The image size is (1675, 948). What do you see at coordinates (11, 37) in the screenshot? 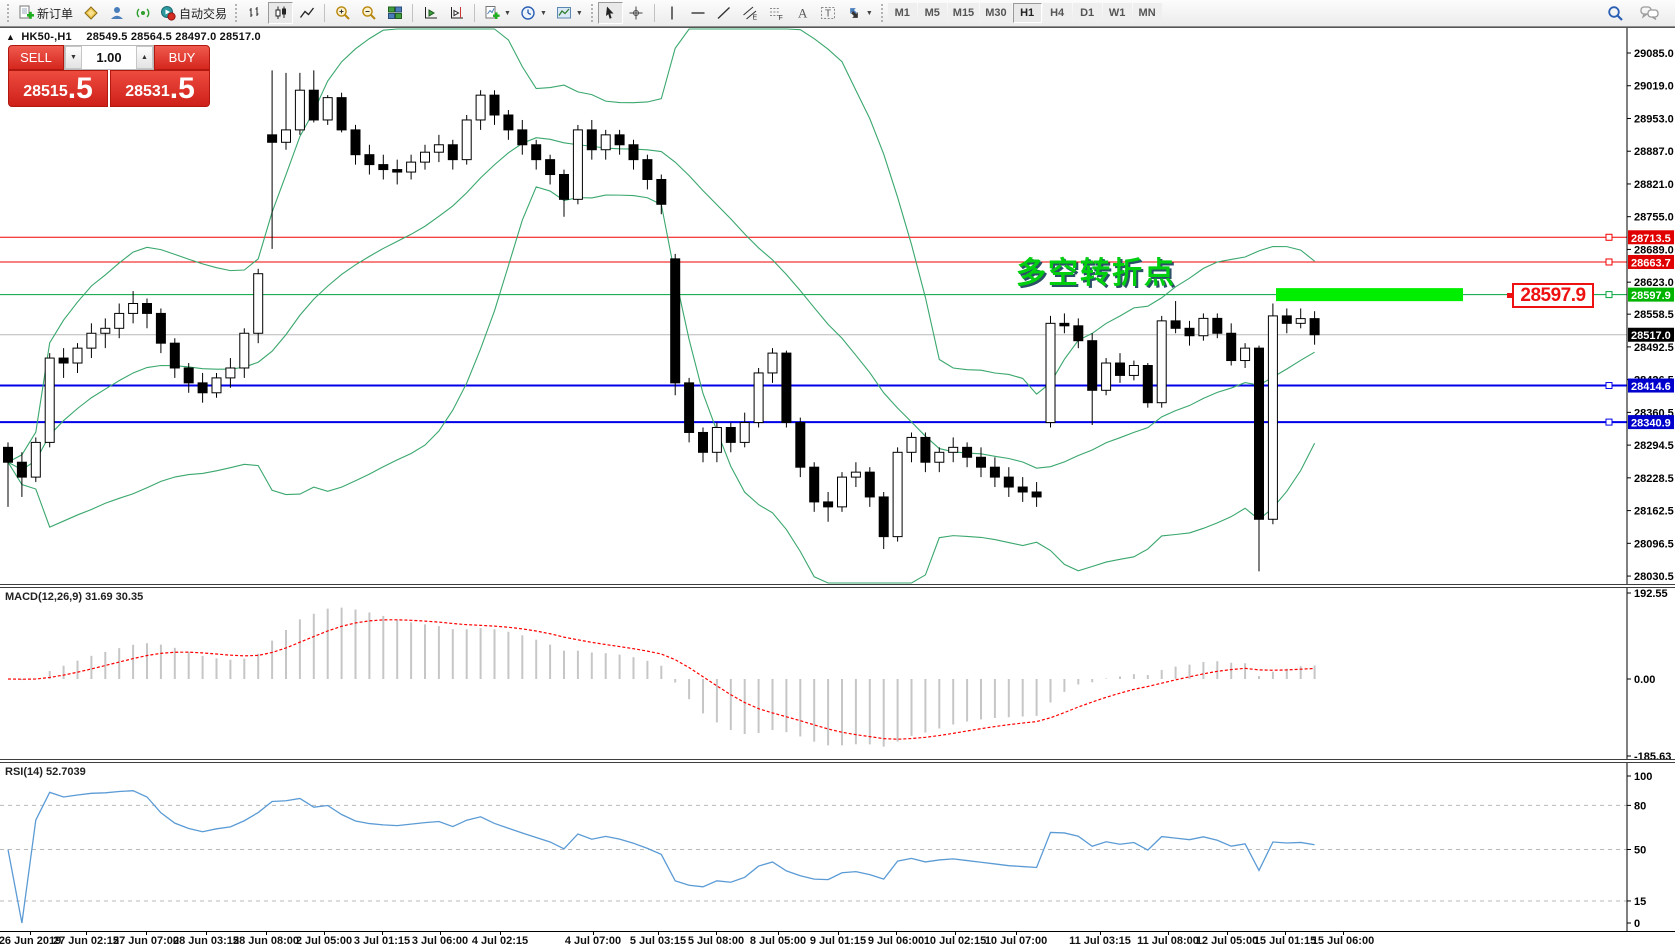
I see `collapse-triangle-icon: ▲` at bounding box center [11, 37].